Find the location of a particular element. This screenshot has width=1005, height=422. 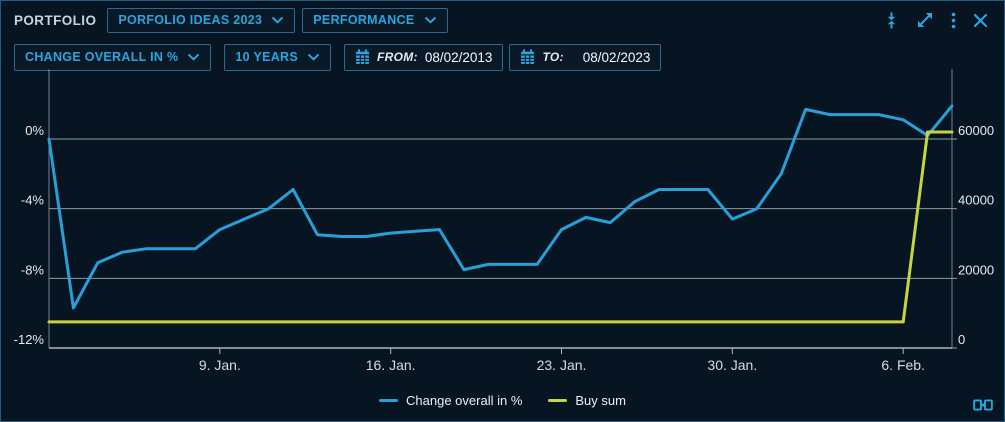

legend-label: Change overall in % is located at coordinates (464, 400).